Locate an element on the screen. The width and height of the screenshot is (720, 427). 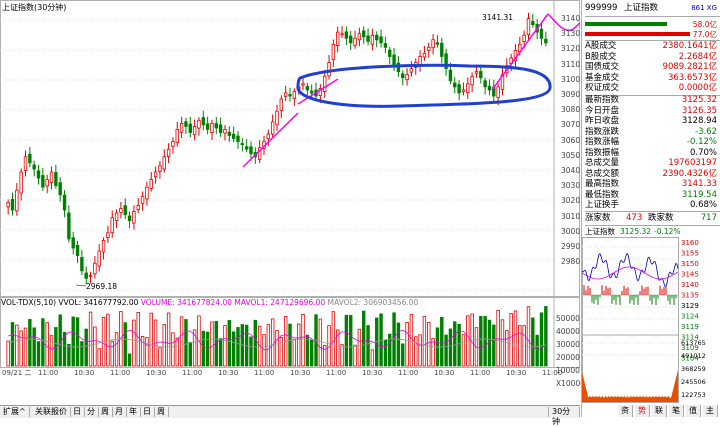
price-axis-label: 2990 is located at coordinates (571, 246).